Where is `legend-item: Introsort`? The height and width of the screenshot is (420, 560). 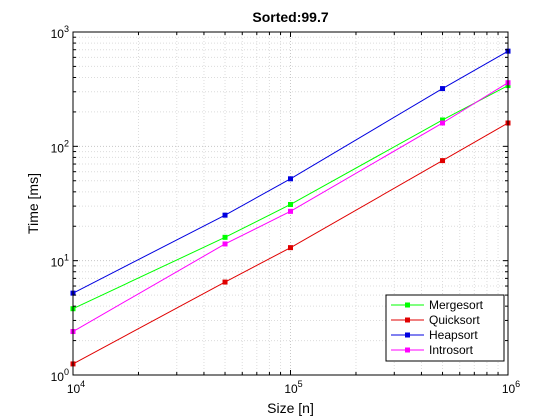 legend-item: Introsort is located at coordinates (432, 350).